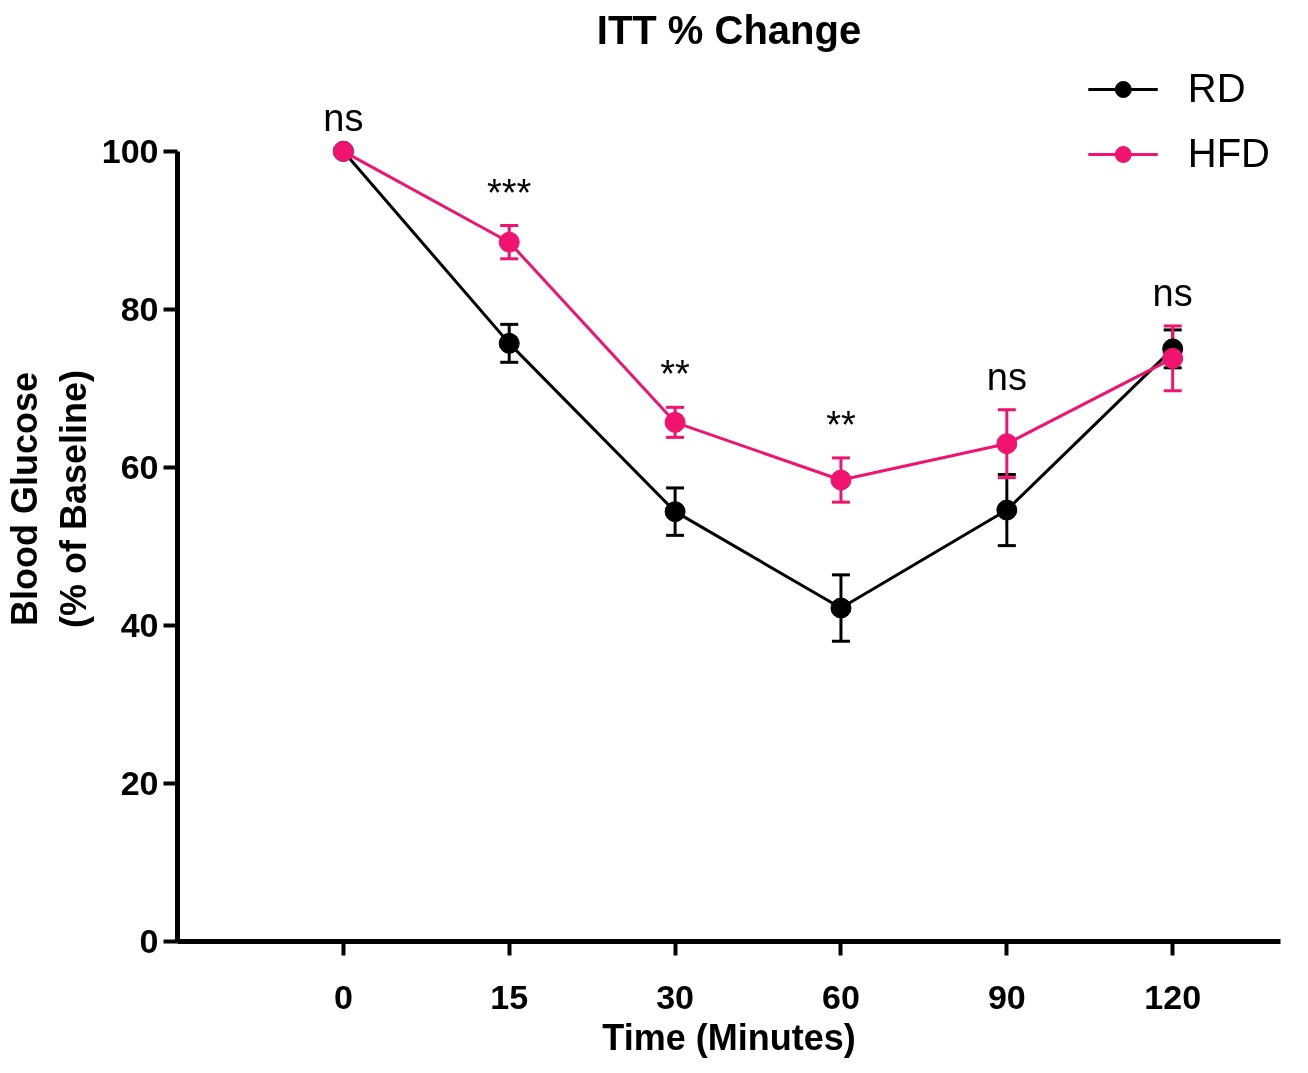 This screenshot has height=1073, width=1308. I want to click on y-tick-label: 80, so click(139, 308).